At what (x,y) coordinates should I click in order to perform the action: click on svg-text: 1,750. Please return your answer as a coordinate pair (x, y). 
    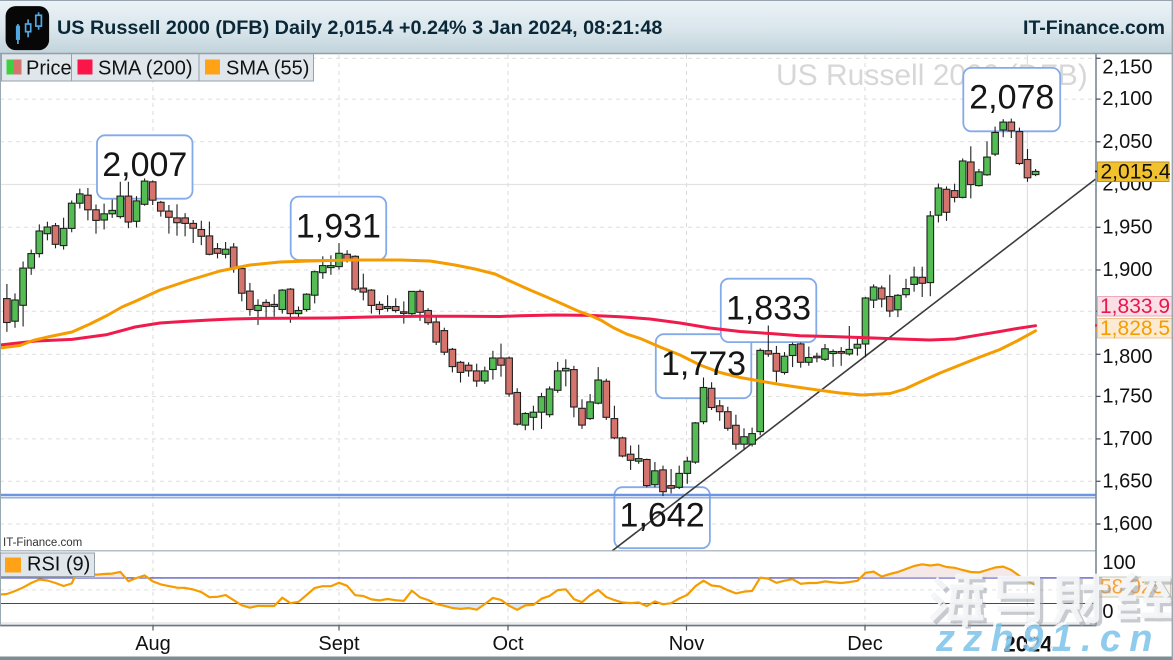
    Looking at the image, I should click on (1127, 397).